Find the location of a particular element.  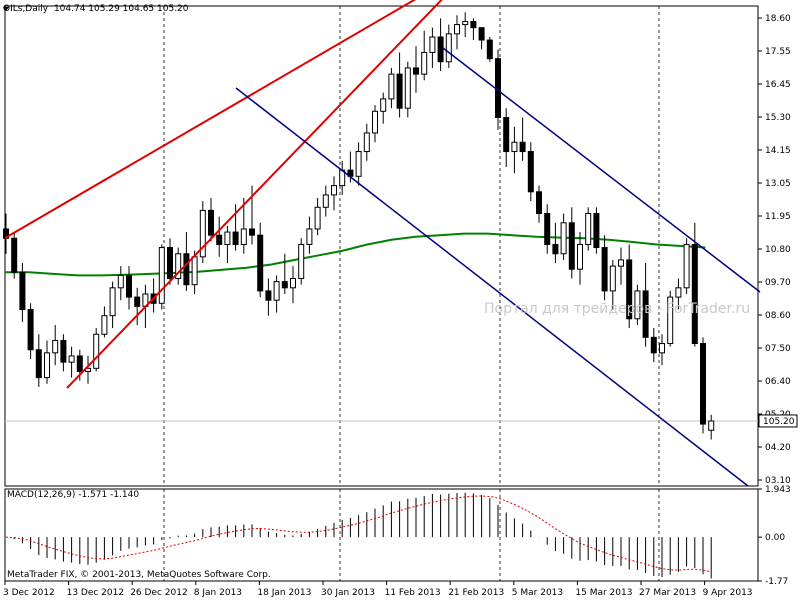

price-tick-label-7: 10.80 is located at coordinates (778, 250).